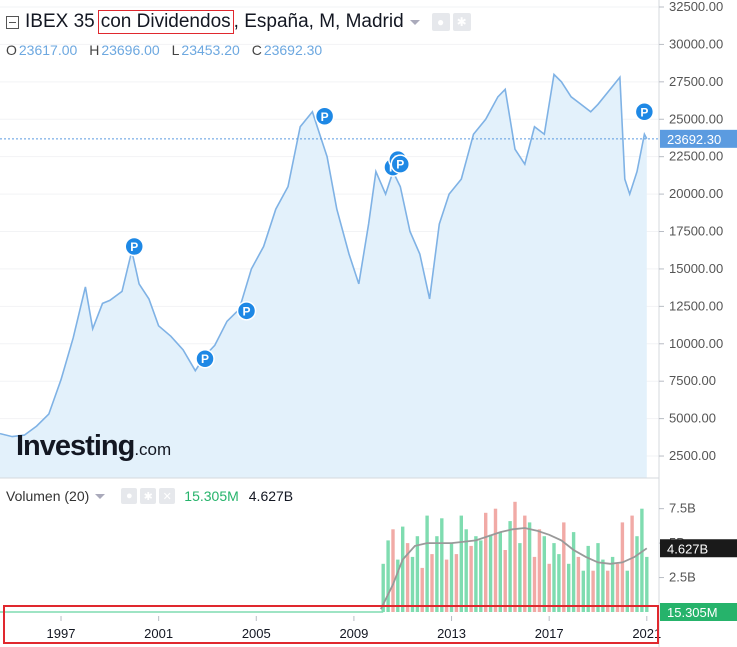  I want to click on ohlc-high-value: 23696.00, so click(130, 50).